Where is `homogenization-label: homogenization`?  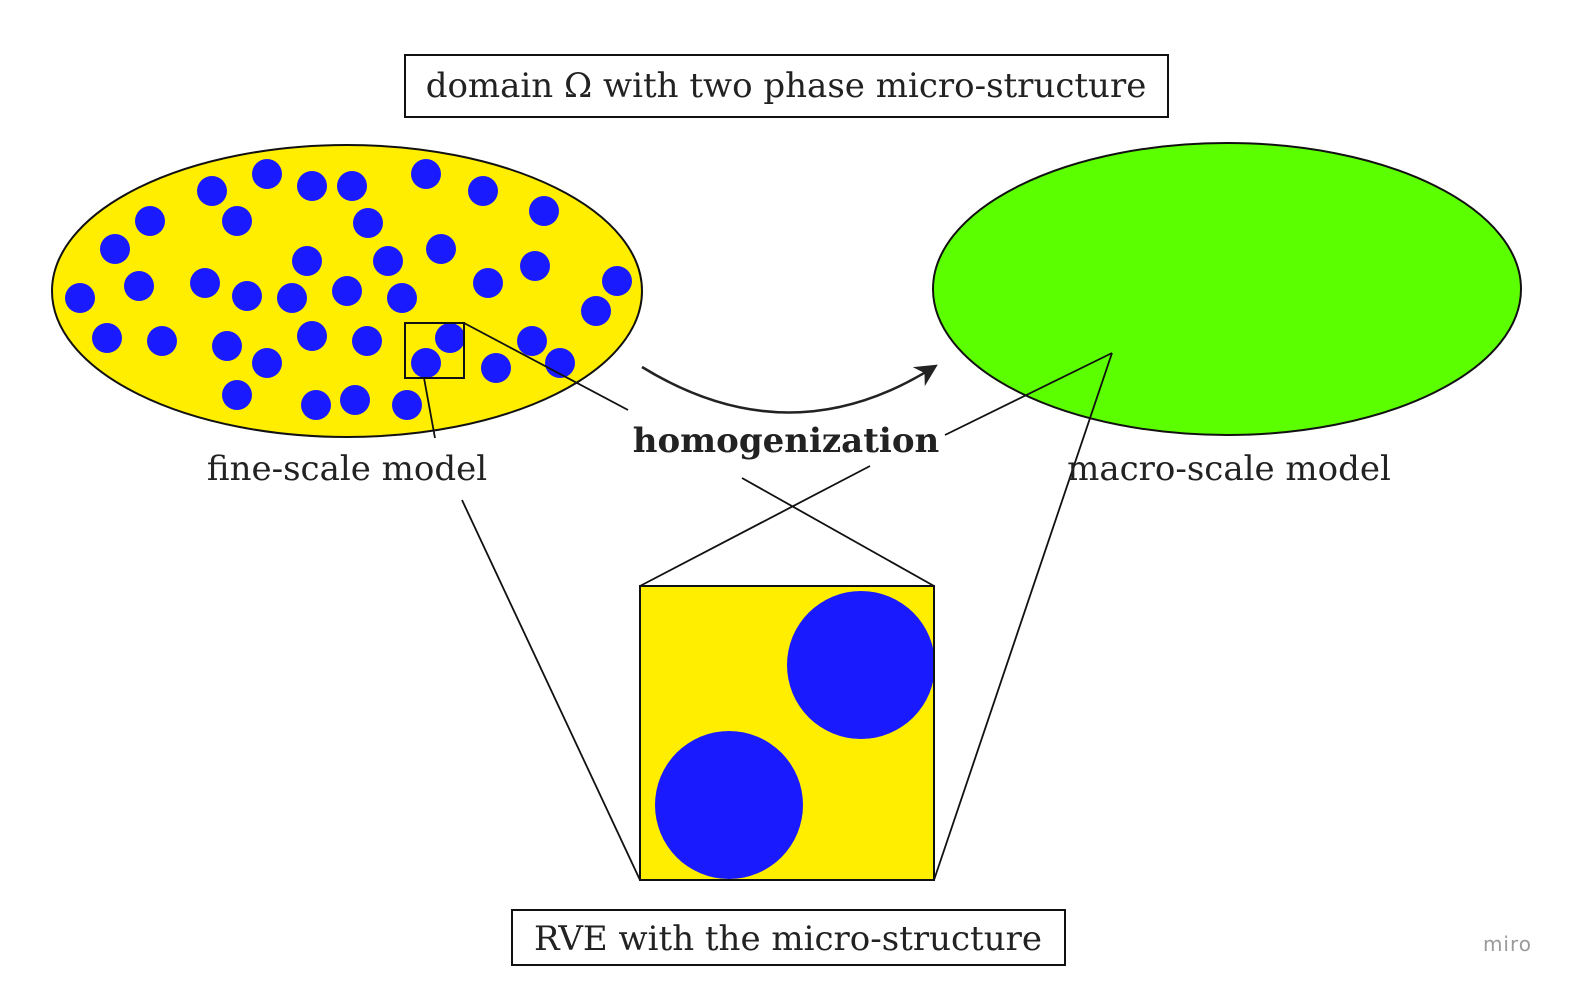 homogenization-label: homogenization is located at coordinates (786, 441).